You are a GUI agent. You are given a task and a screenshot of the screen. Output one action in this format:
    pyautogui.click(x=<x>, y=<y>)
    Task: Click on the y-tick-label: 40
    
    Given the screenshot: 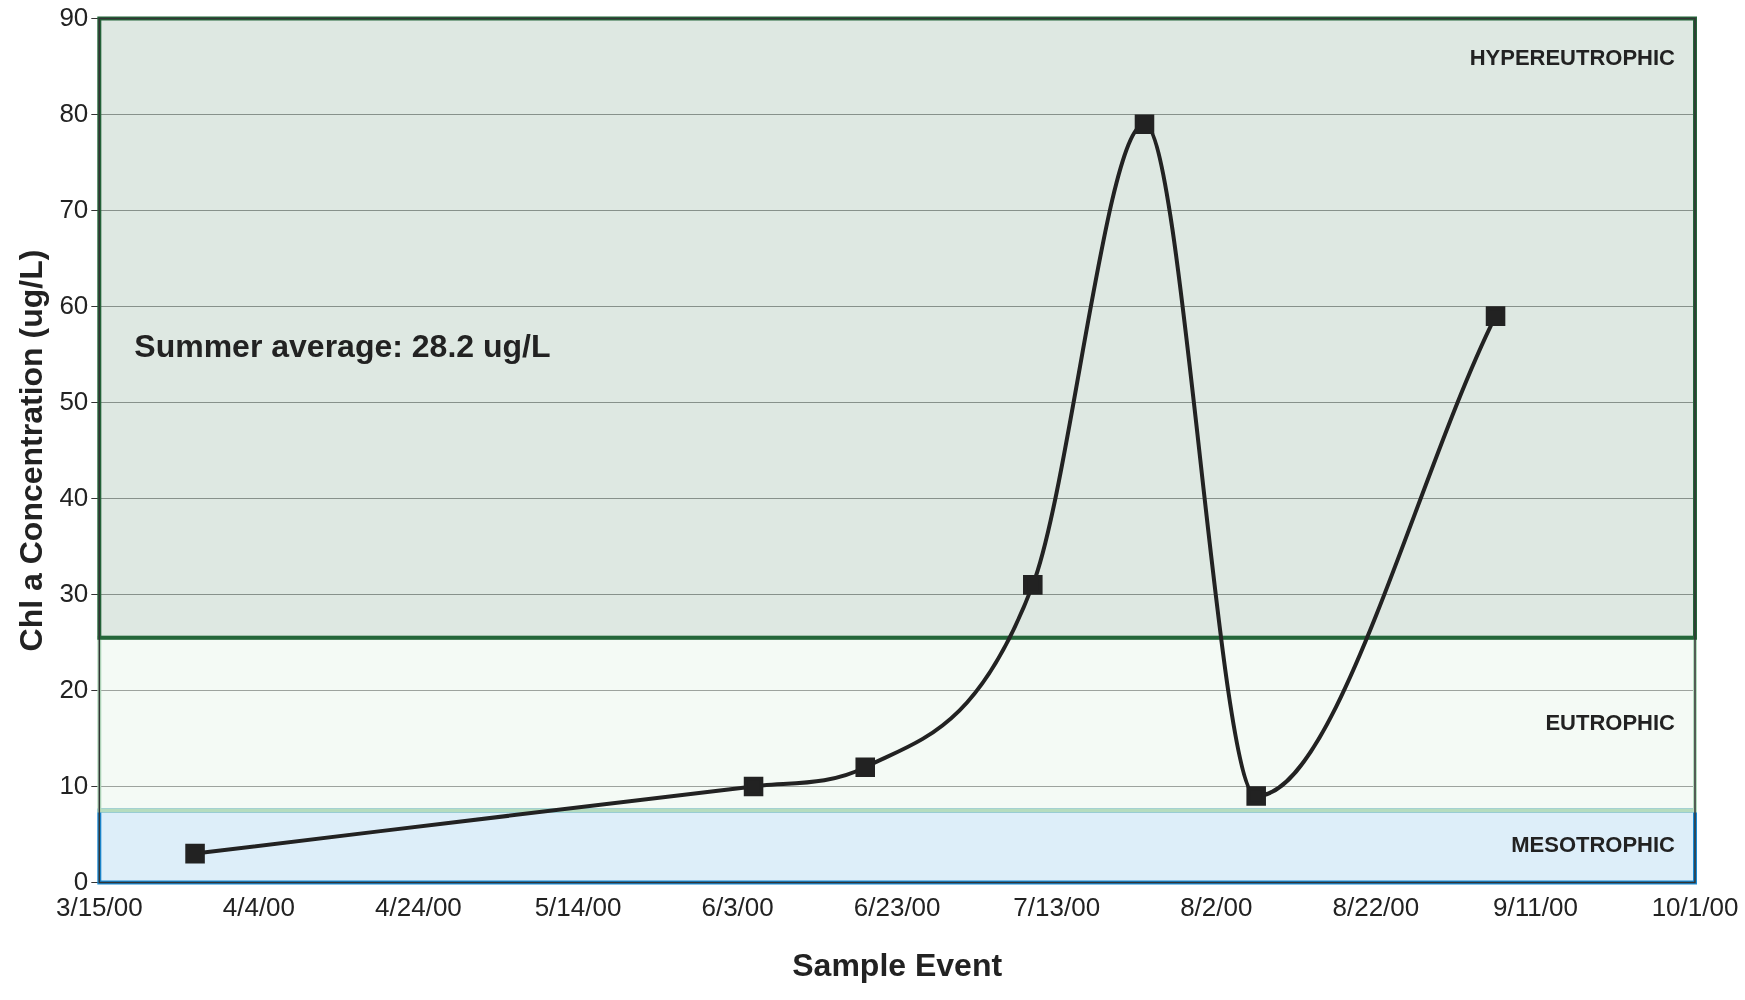 What is the action you would take?
    pyautogui.click(x=74, y=496)
    